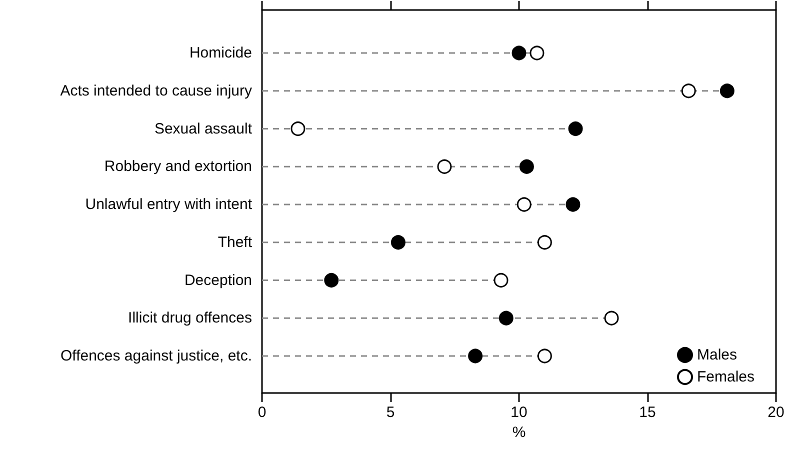 The width and height of the screenshot is (789, 455). I want to click on x-tick-label: 5, so click(390, 412).